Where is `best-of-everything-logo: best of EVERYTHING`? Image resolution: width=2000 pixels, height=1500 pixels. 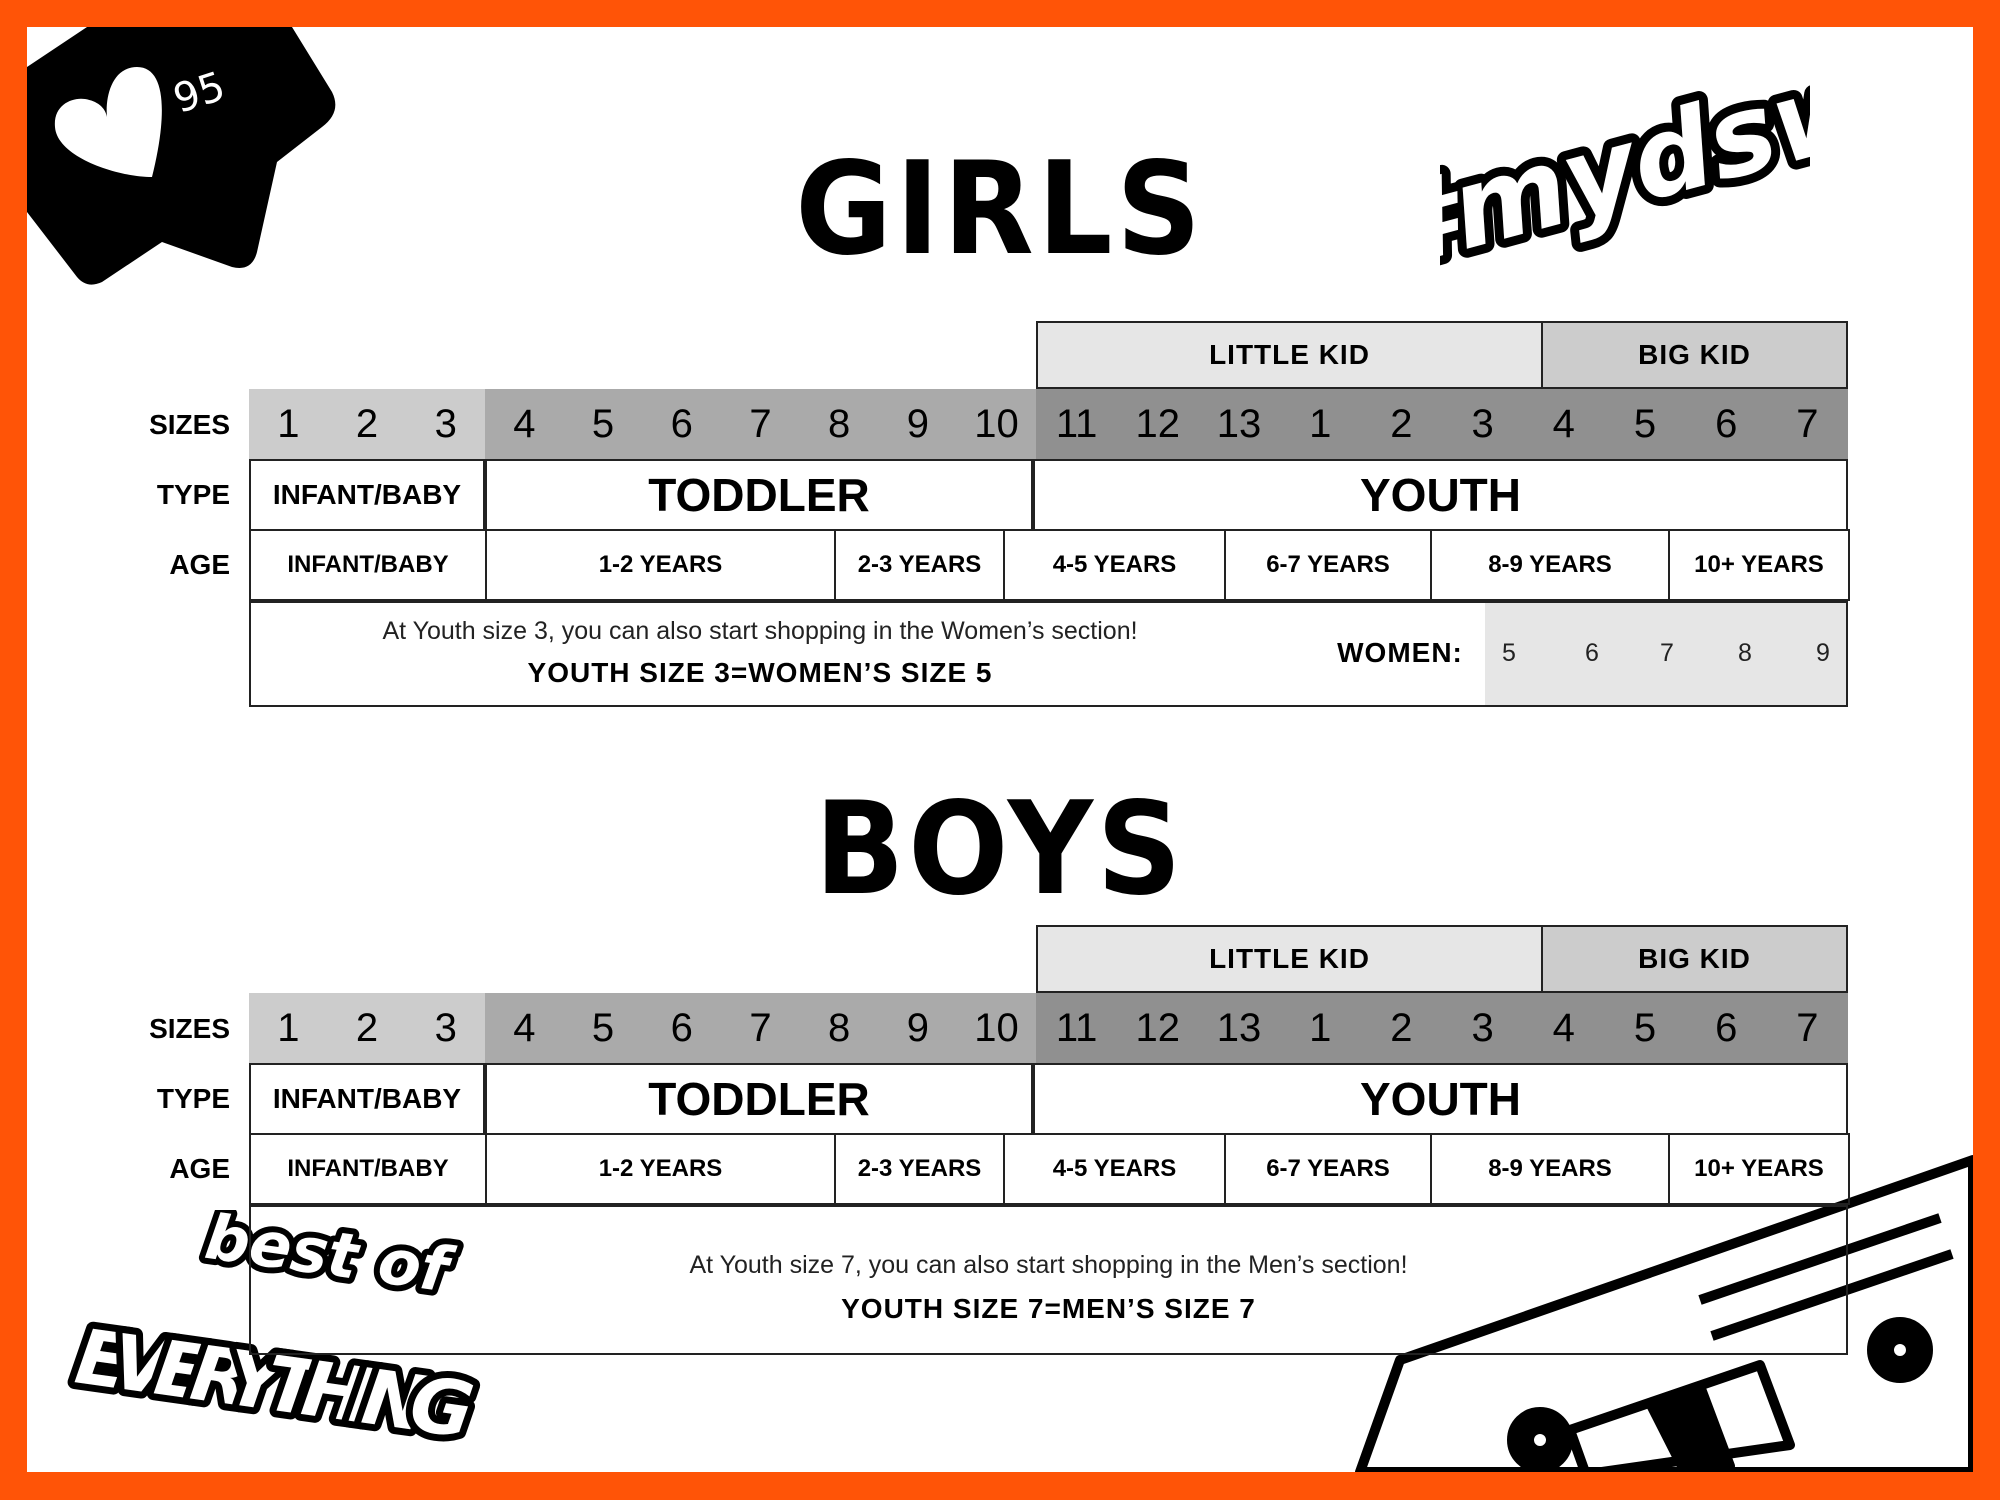
best-of-everything-logo: best of EVERYTHING is located at coordinates (280, 1332).